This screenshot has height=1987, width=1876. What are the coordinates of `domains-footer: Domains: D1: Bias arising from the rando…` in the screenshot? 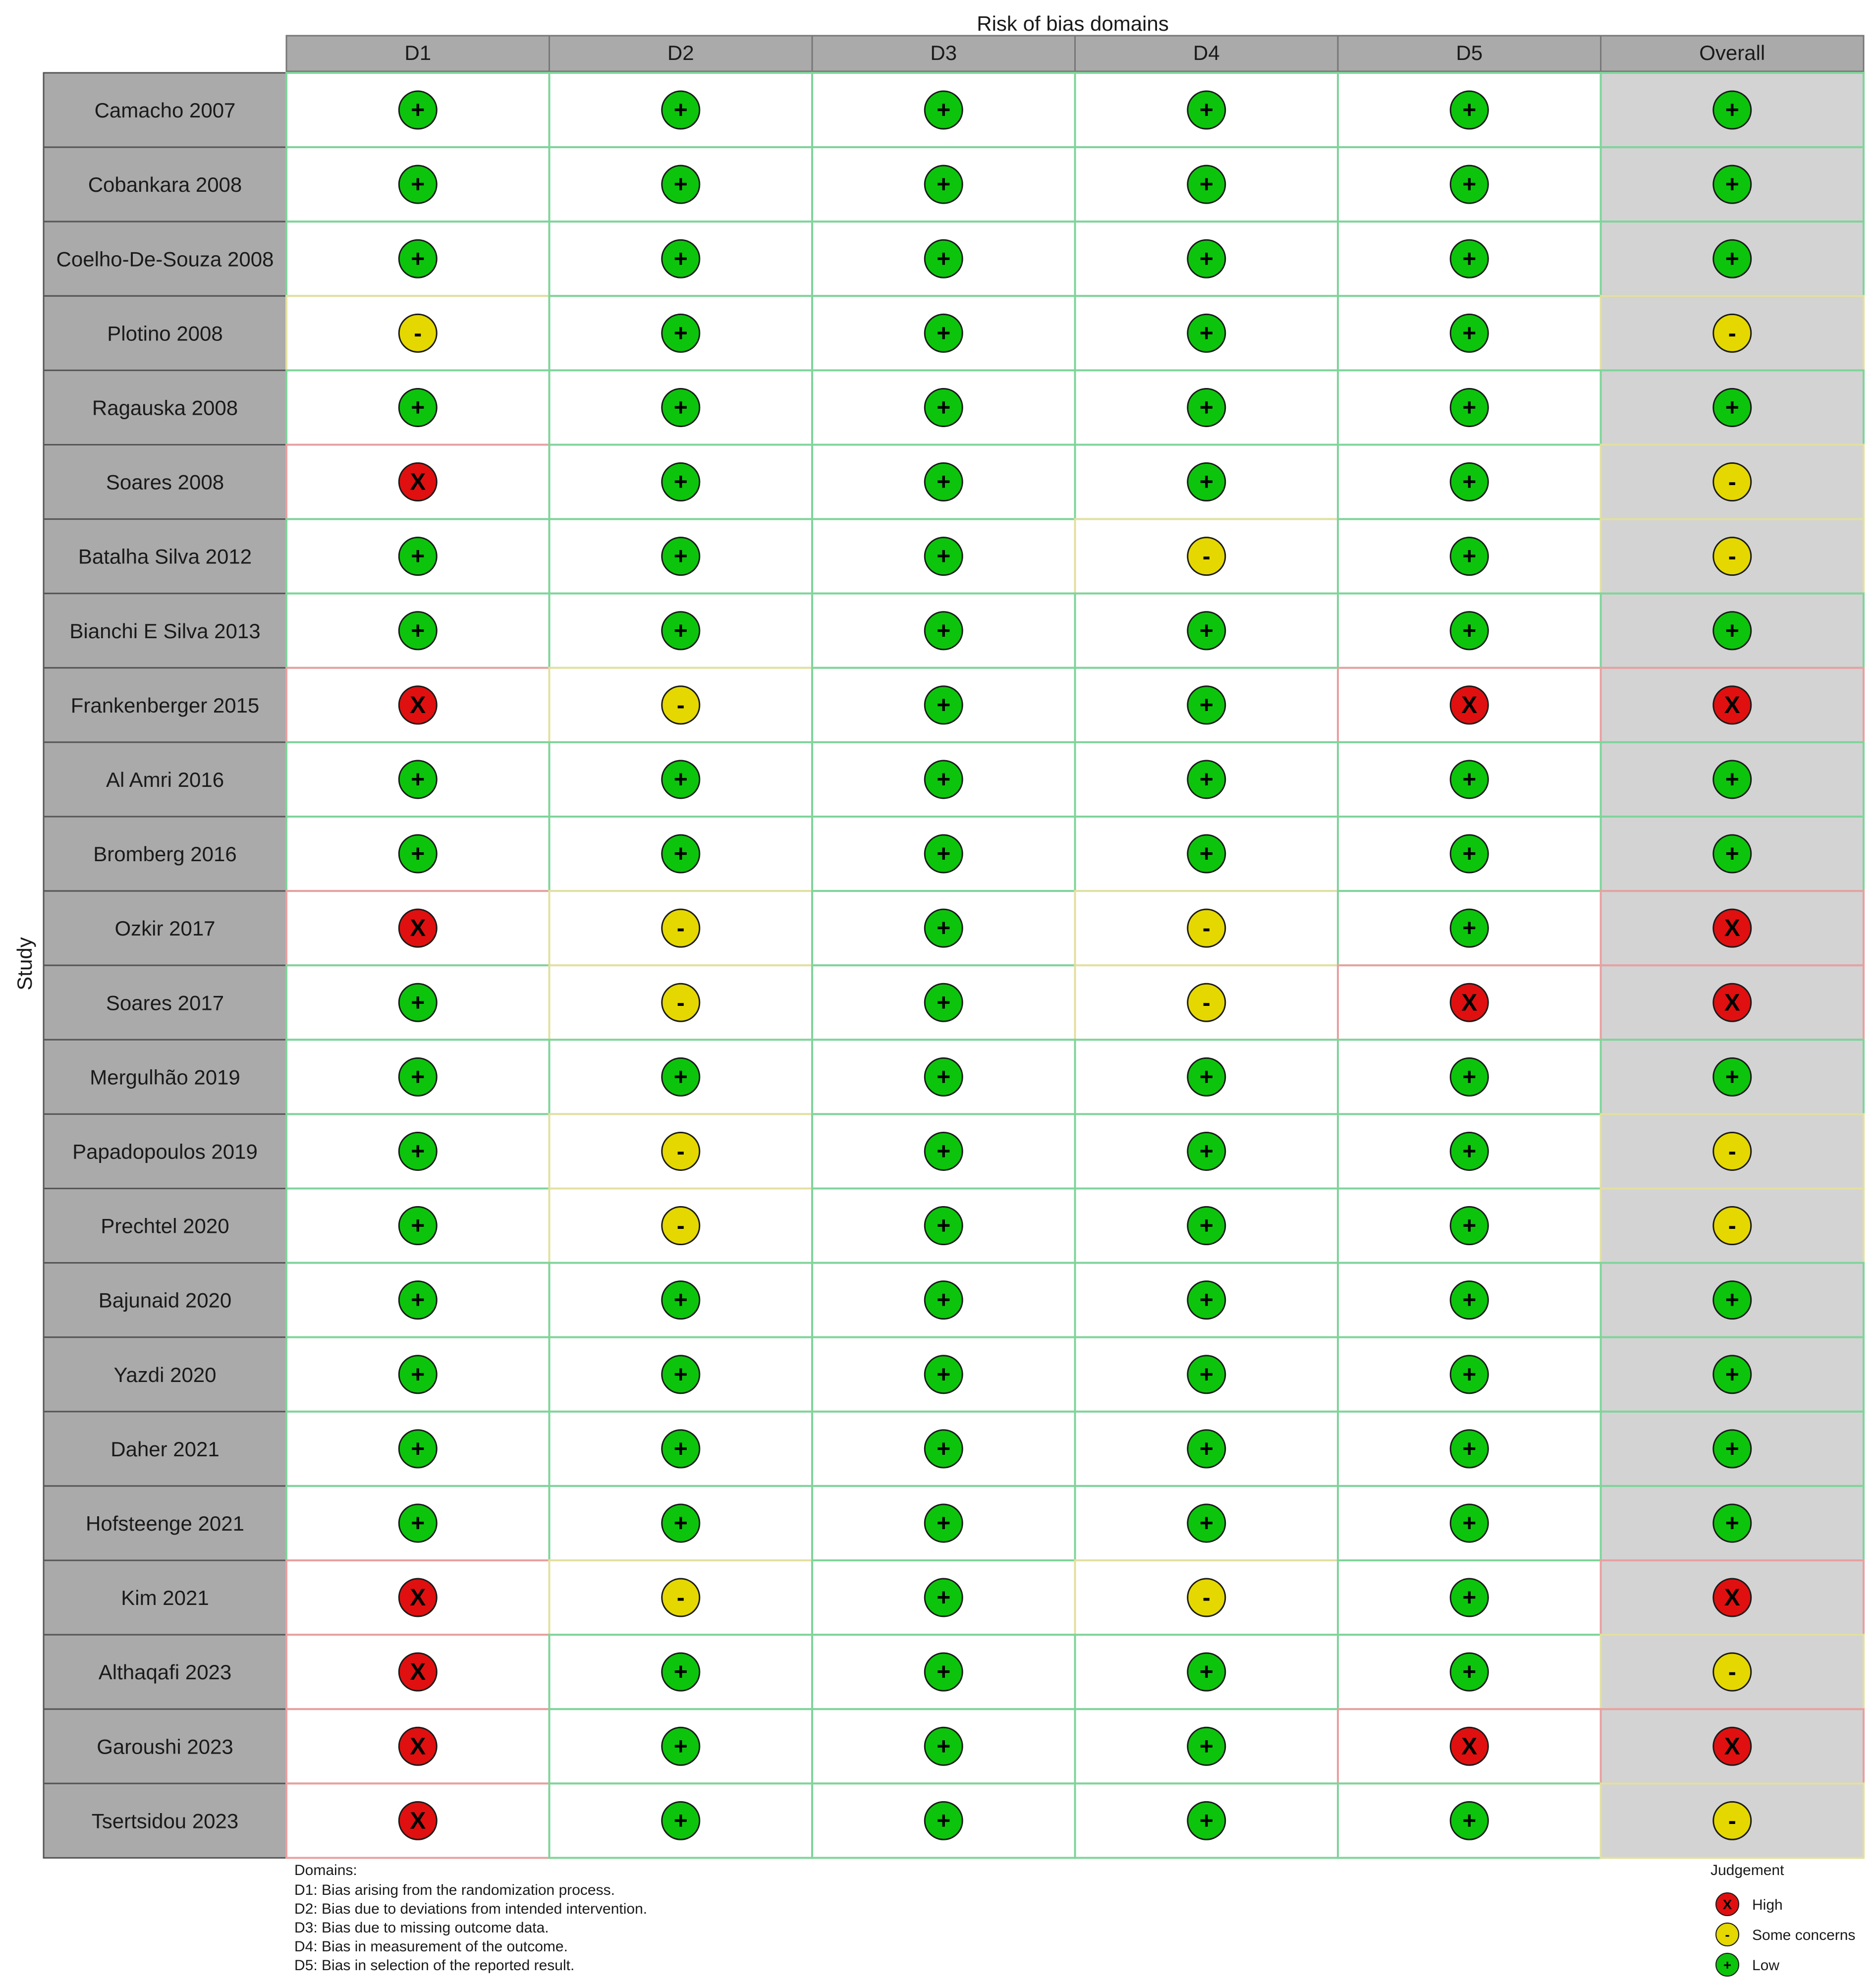 It's located at (470, 1918).